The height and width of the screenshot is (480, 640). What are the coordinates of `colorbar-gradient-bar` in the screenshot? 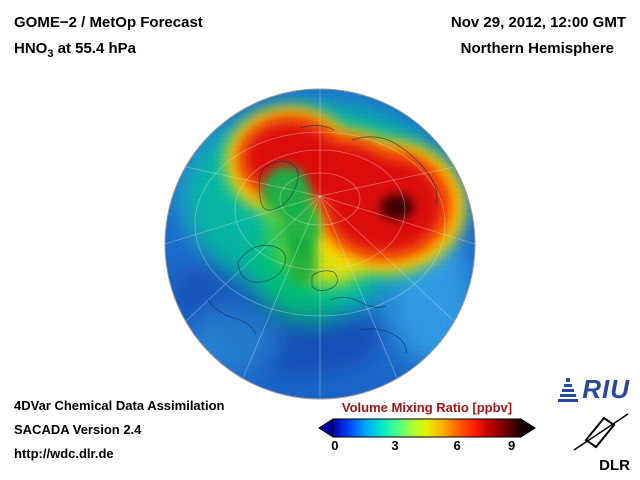 It's located at (427, 428).